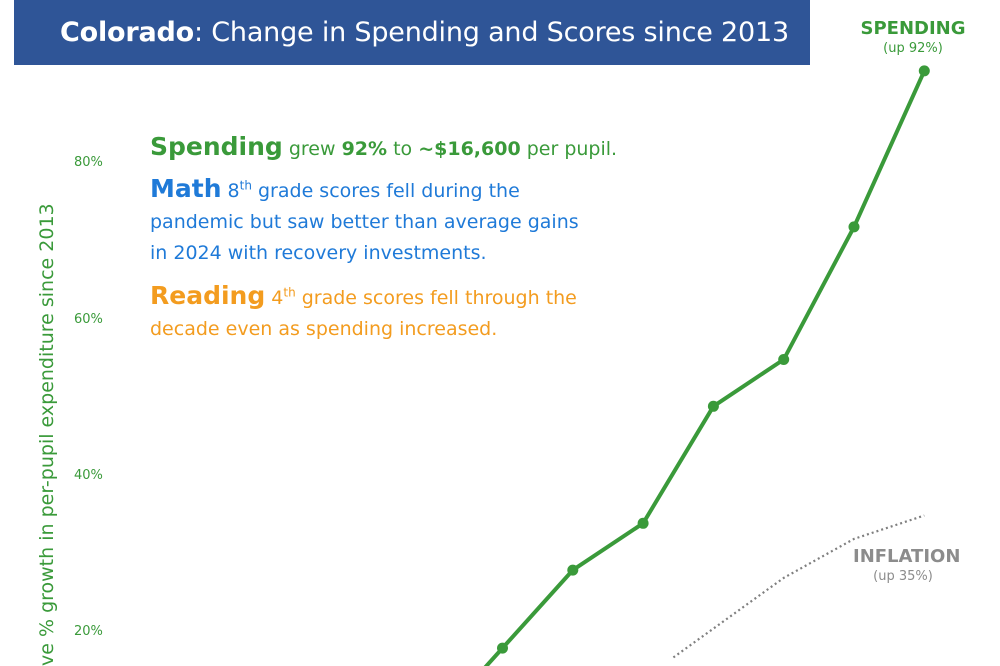  What do you see at coordinates (230, 191) in the screenshot?
I see `annotation-math-text: 8` at bounding box center [230, 191].